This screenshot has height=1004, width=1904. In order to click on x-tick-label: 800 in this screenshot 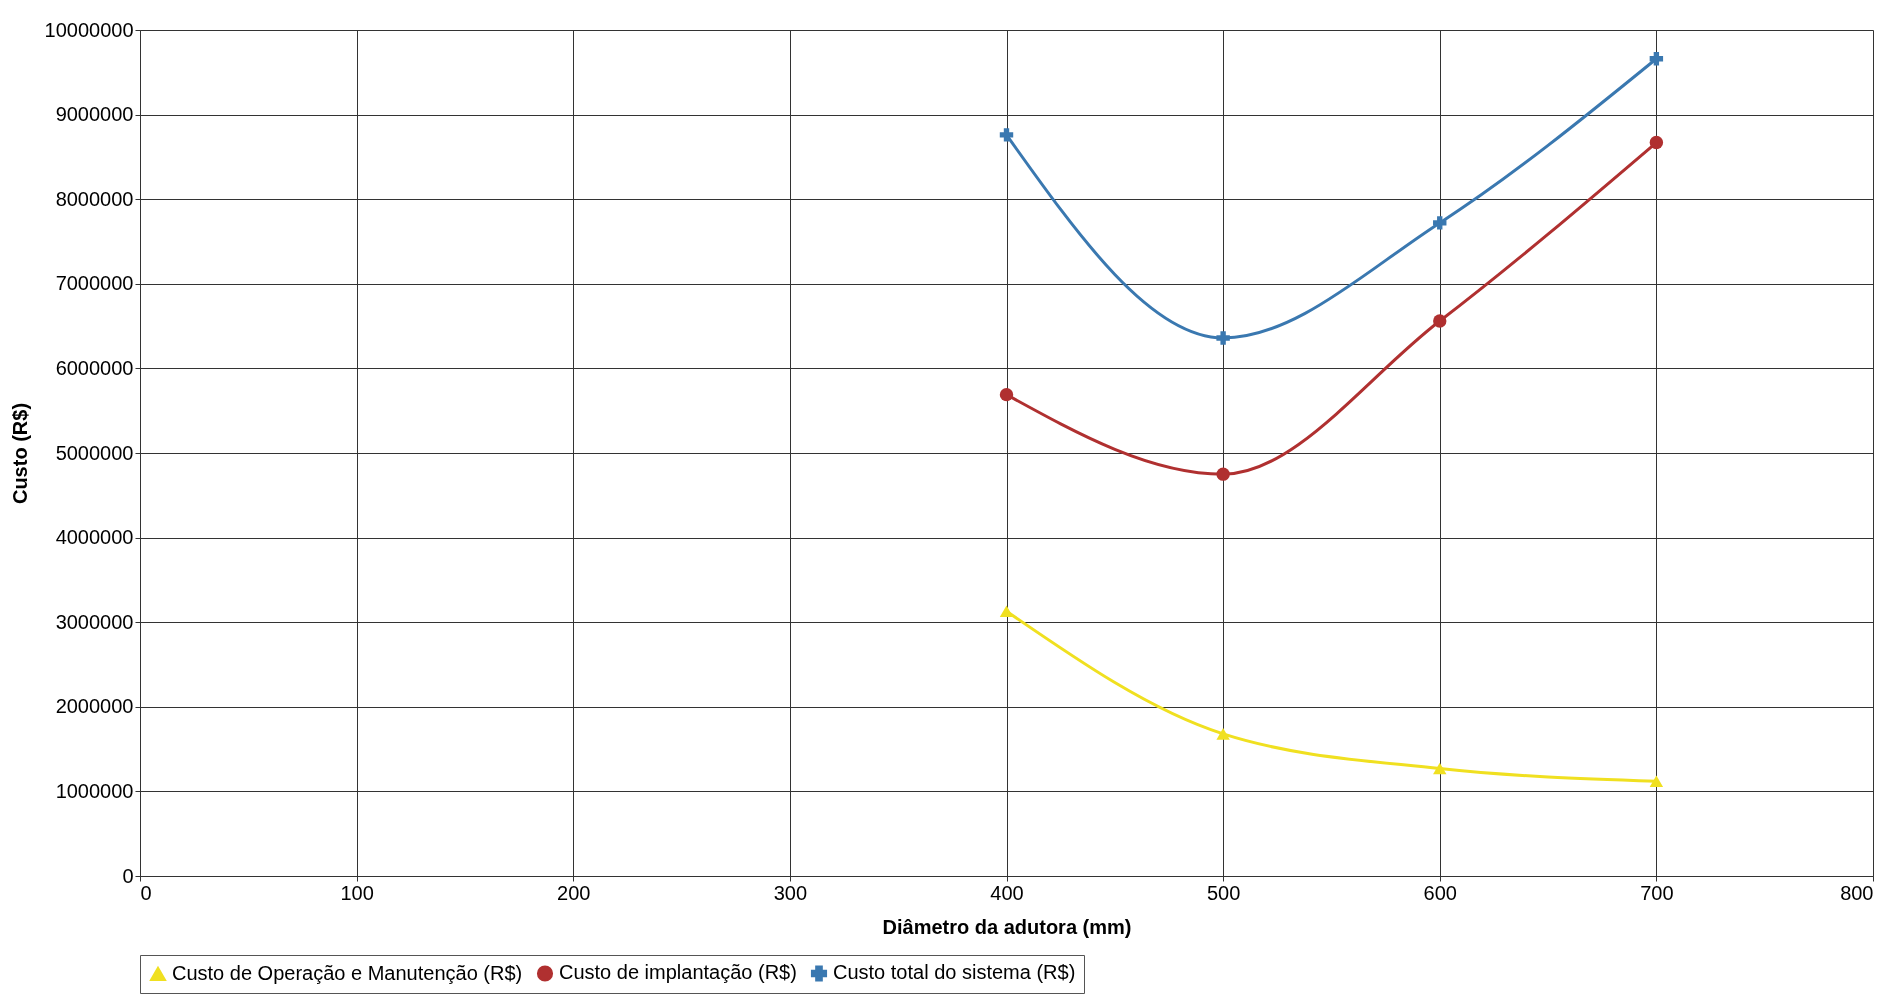, I will do `click(1857, 892)`.